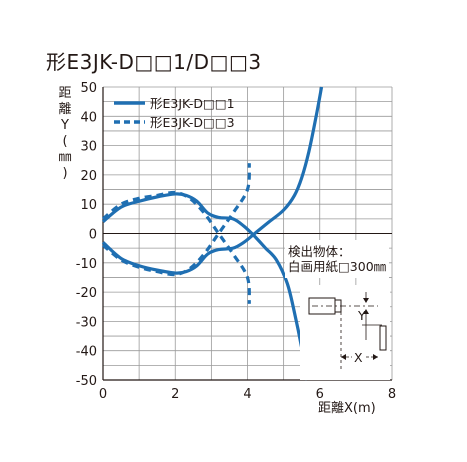 This screenshot has height=462, width=467. Describe the element at coordinates (88, 147) in the screenshot. I see `y-tick-label: 30` at that location.